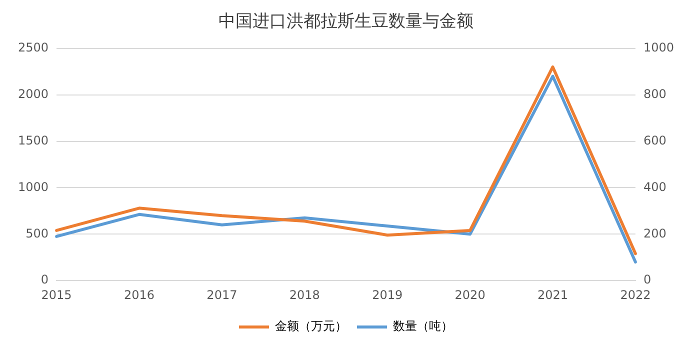 The width and height of the screenshot is (692, 347). Describe the element at coordinates (44, 279) in the screenshot. I see `y-tick-label: 0` at that location.